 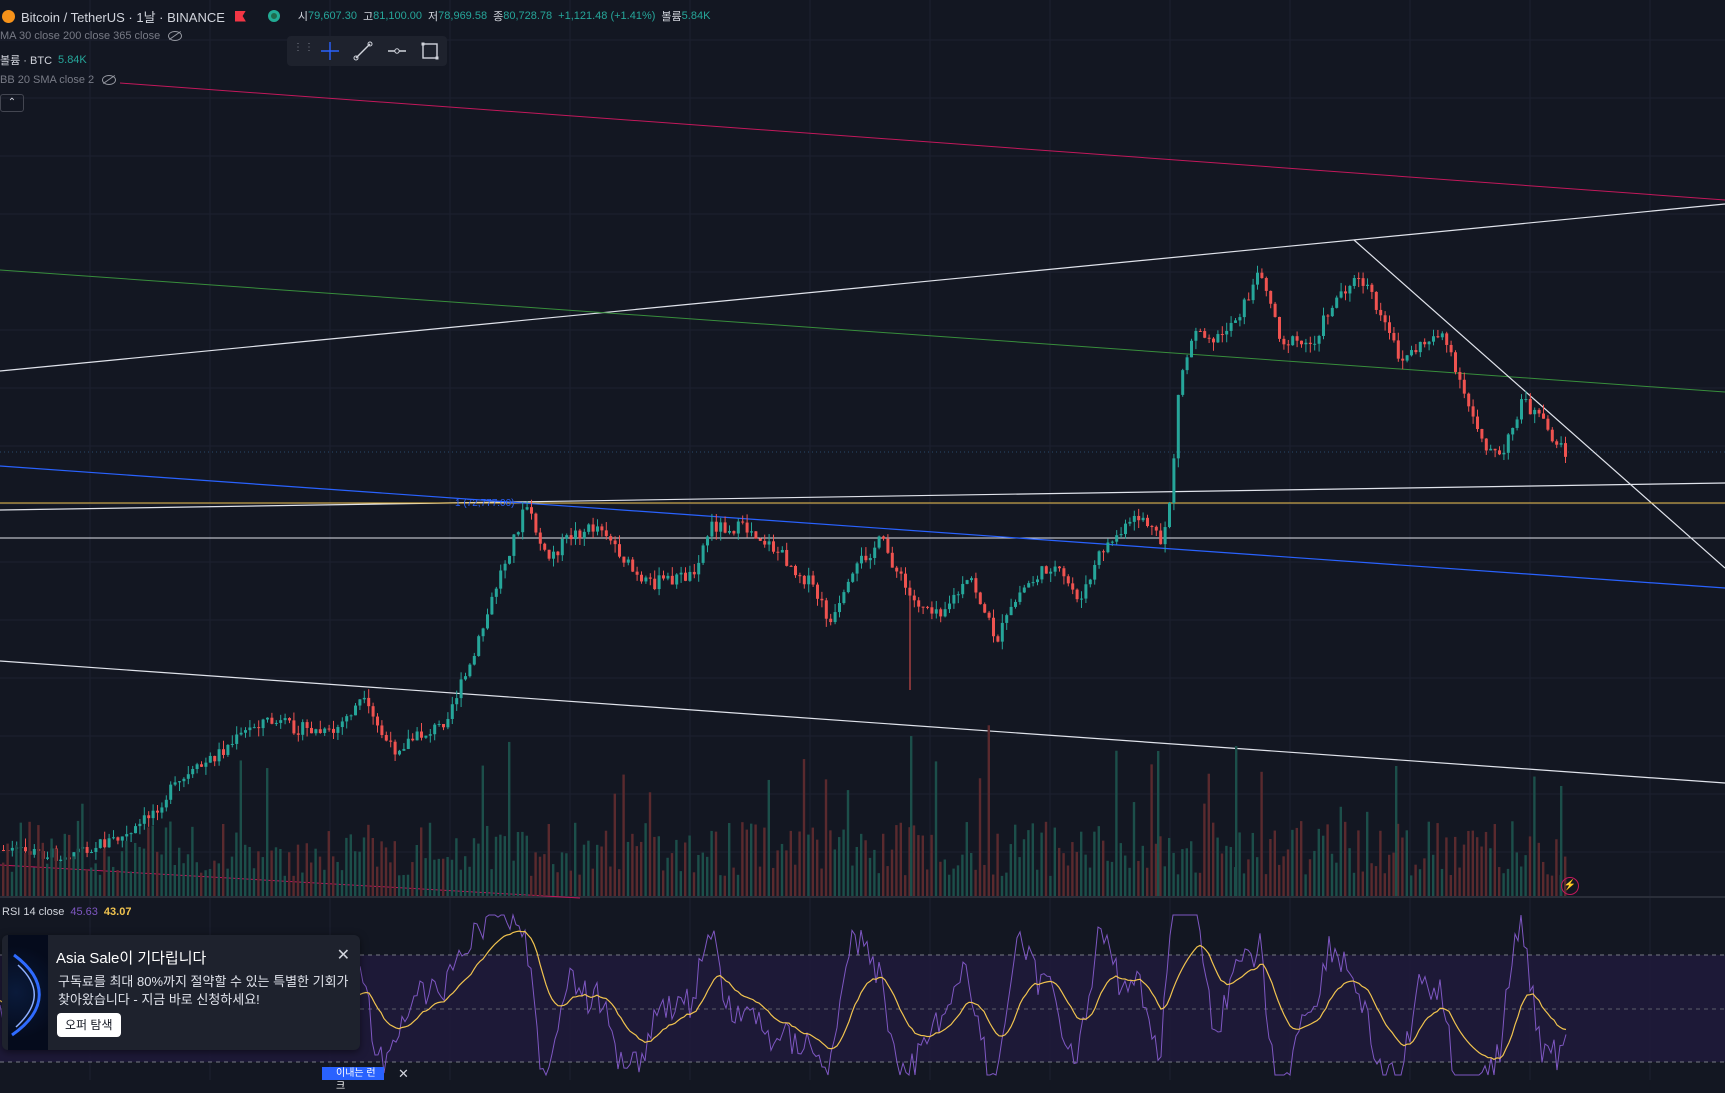 I want to click on close-icon: ✕, so click(x=343, y=955).